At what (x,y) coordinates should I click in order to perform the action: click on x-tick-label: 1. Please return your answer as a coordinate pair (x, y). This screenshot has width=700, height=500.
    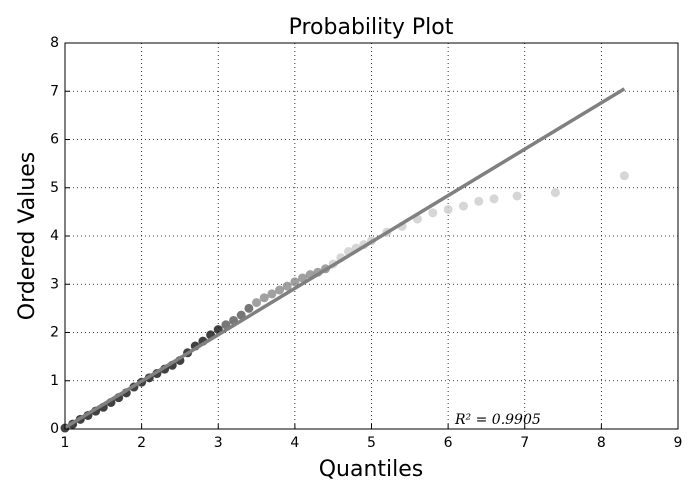
    Looking at the image, I should click on (65, 443).